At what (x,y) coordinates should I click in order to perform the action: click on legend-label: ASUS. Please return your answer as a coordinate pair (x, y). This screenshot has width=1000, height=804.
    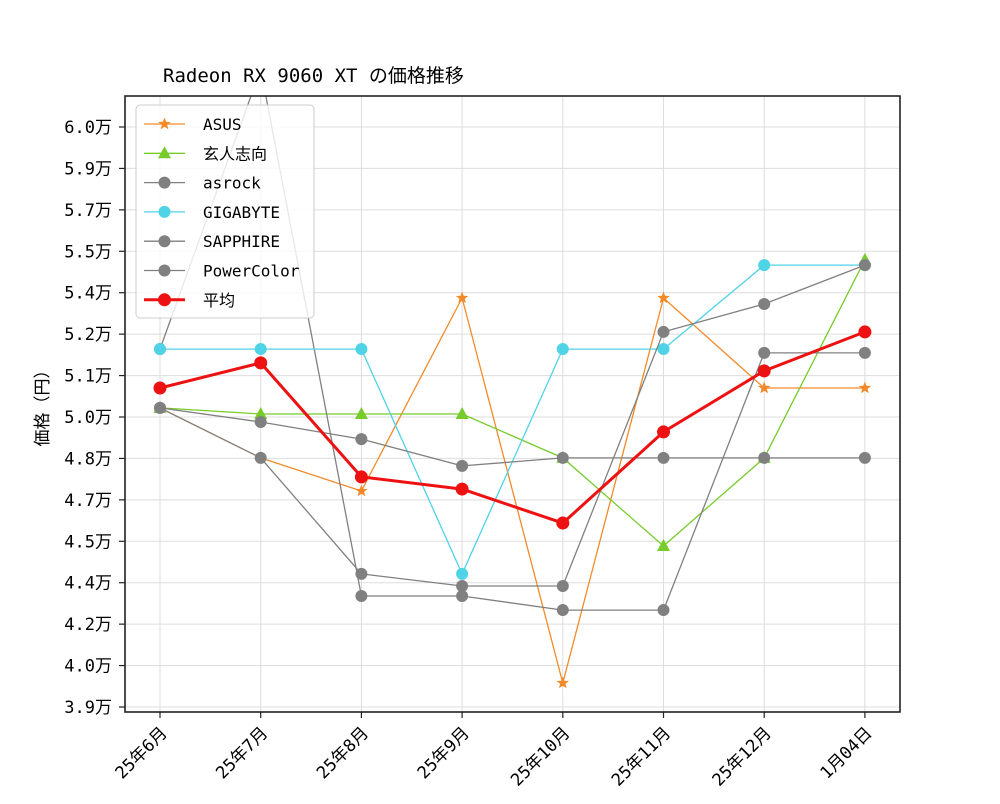
    Looking at the image, I should click on (222, 124).